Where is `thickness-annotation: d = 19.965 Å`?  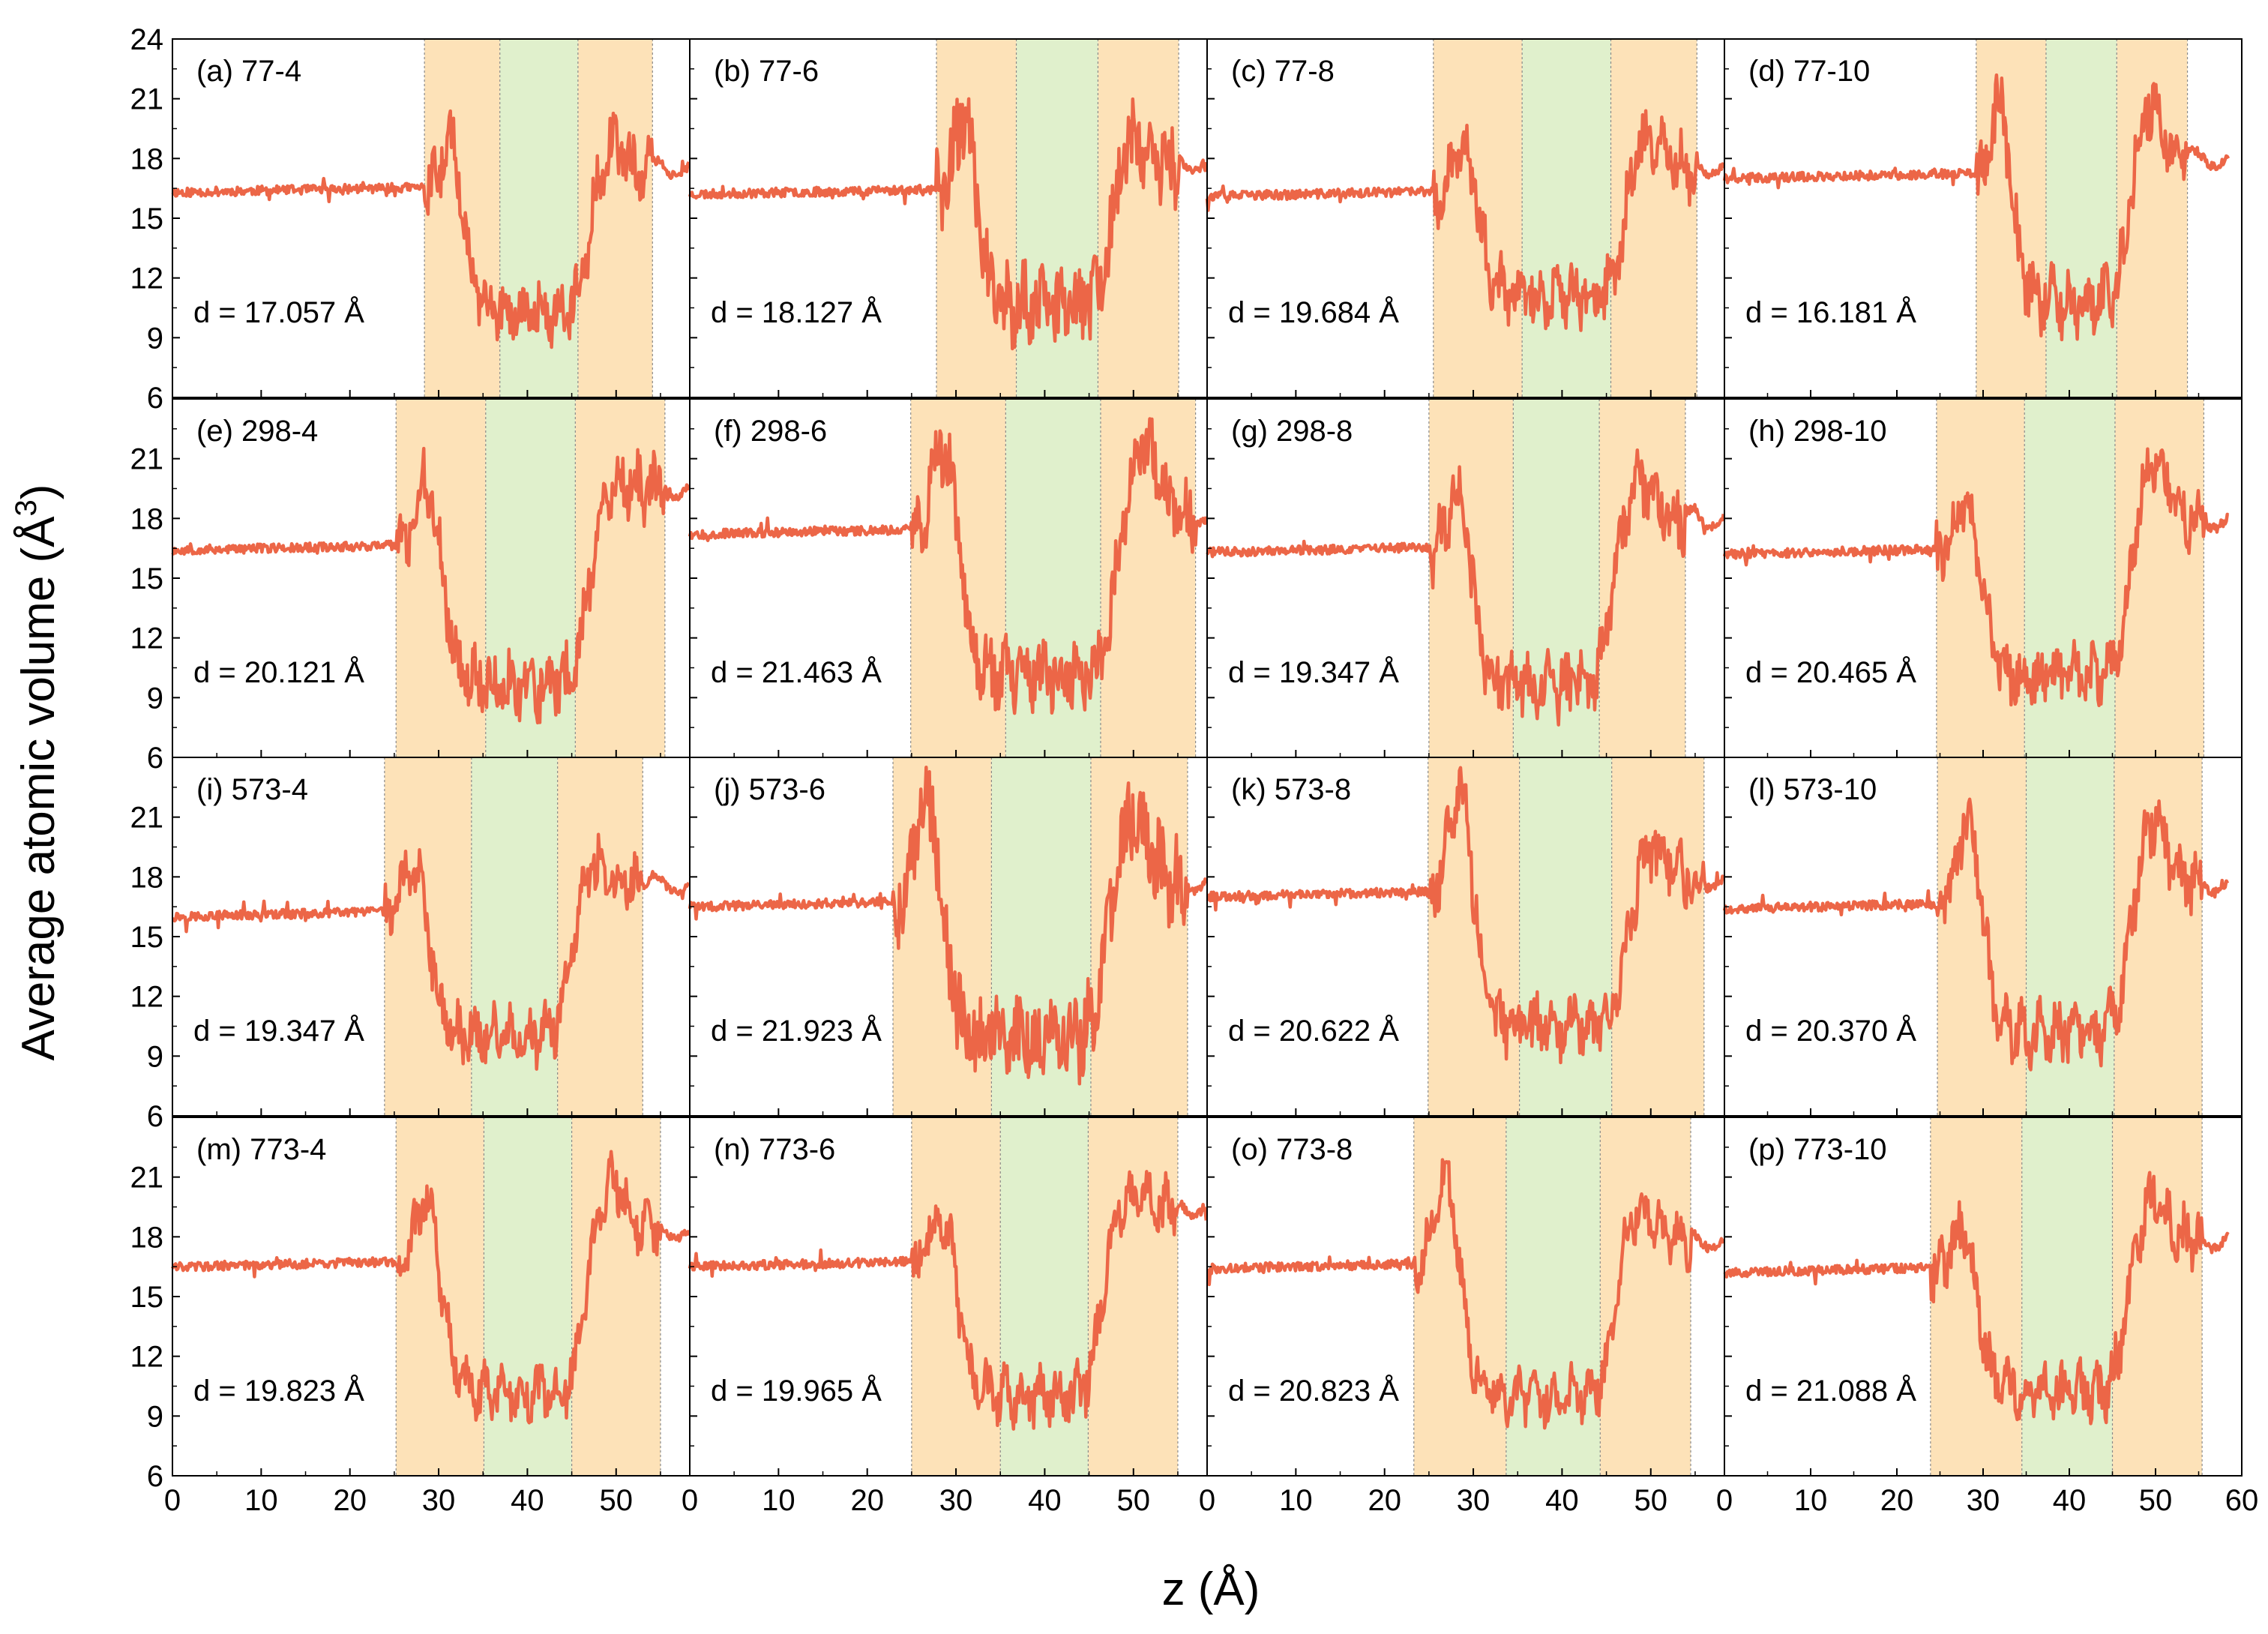
thickness-annotation: d = 19.965 Å is located at coordinates (796, 1391).